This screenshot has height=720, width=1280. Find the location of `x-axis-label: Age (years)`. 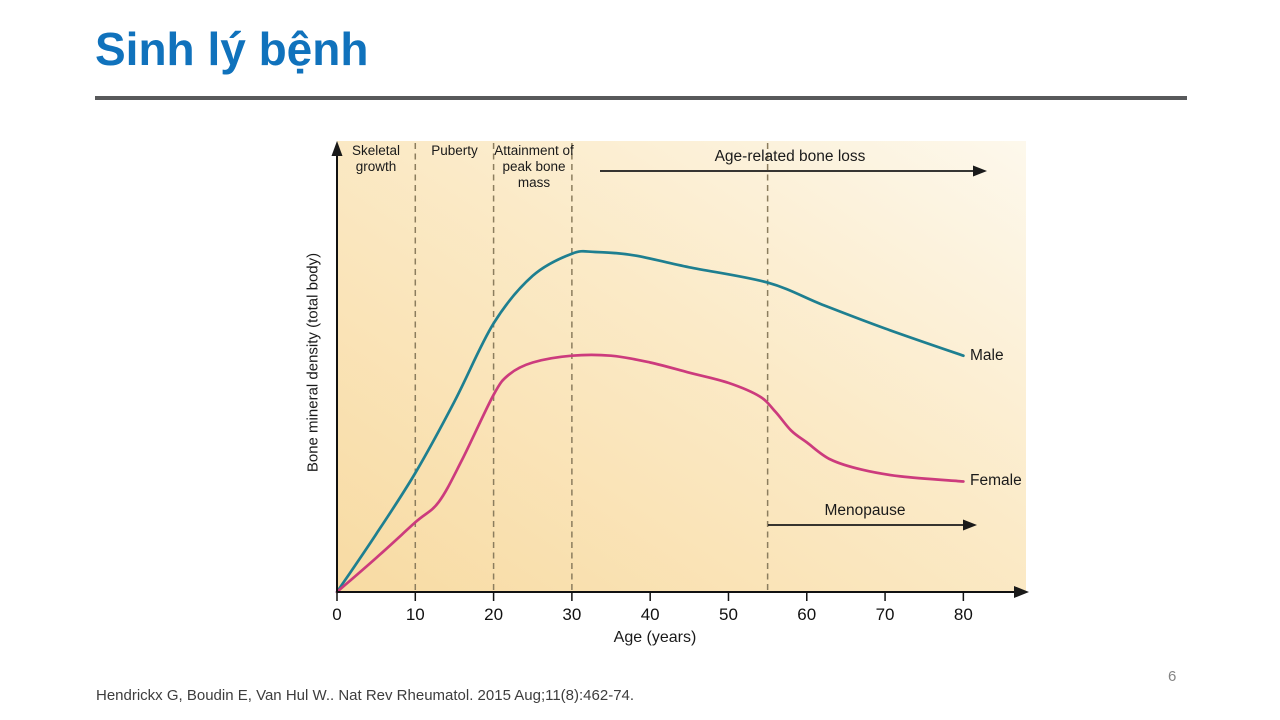

x-axis-label: Age (years) is located at coordinates (655, 637).